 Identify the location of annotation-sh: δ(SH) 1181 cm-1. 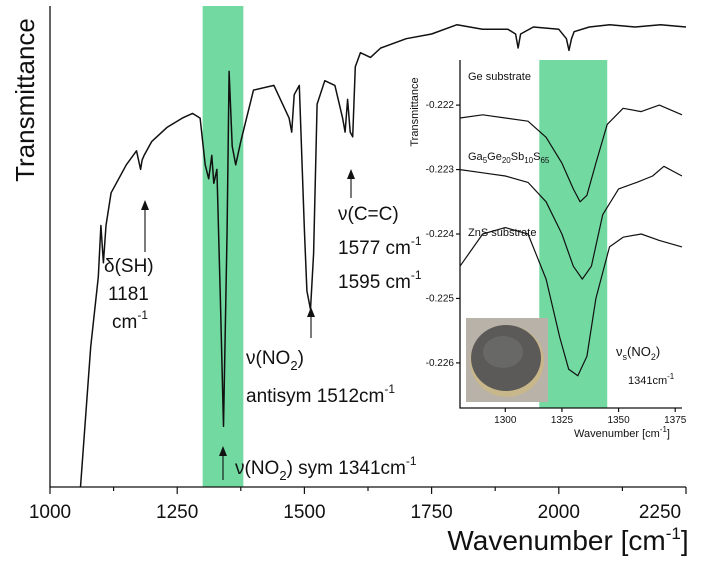
(129, 266).